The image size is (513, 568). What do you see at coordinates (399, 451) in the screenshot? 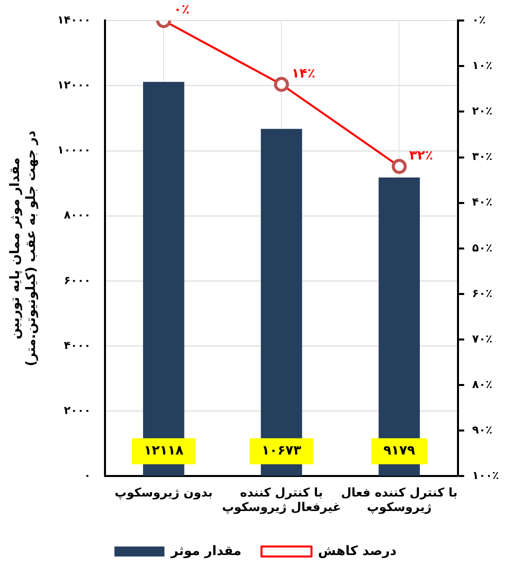
I see `data-label: ۹۱۷۹` at bounding box center [399, 451].